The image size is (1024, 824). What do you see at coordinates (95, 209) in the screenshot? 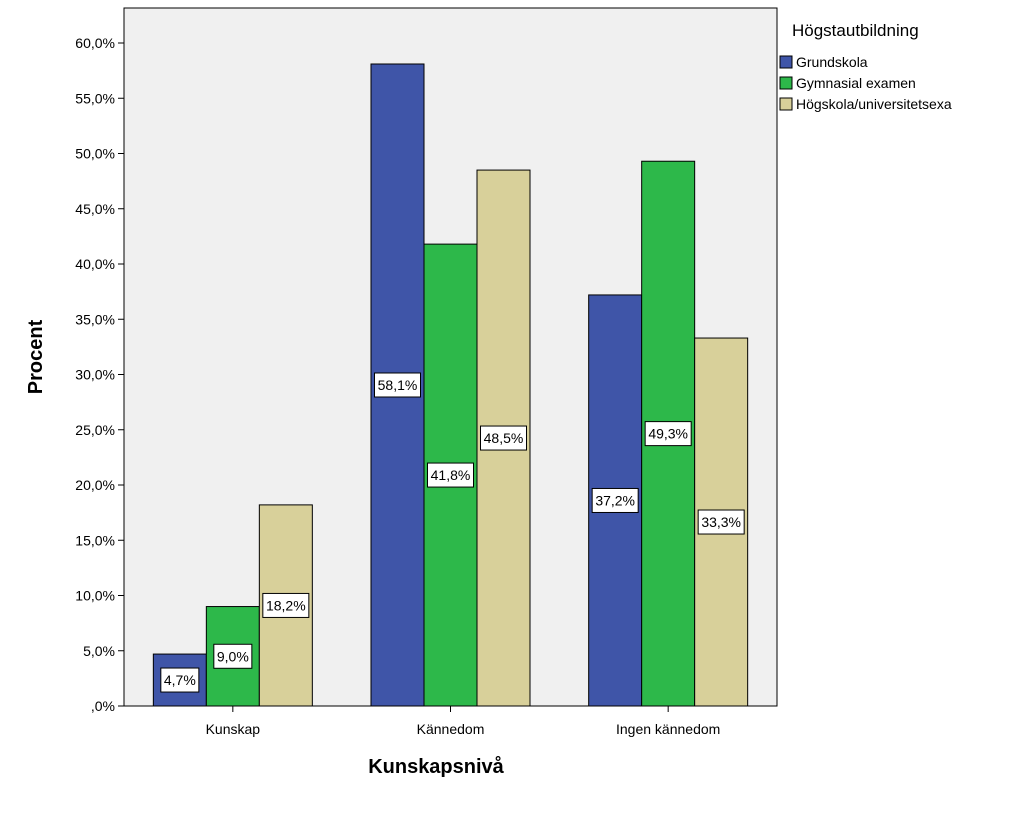
I see `y-tick-label: 45,0%` at bounding box center [95, 209].